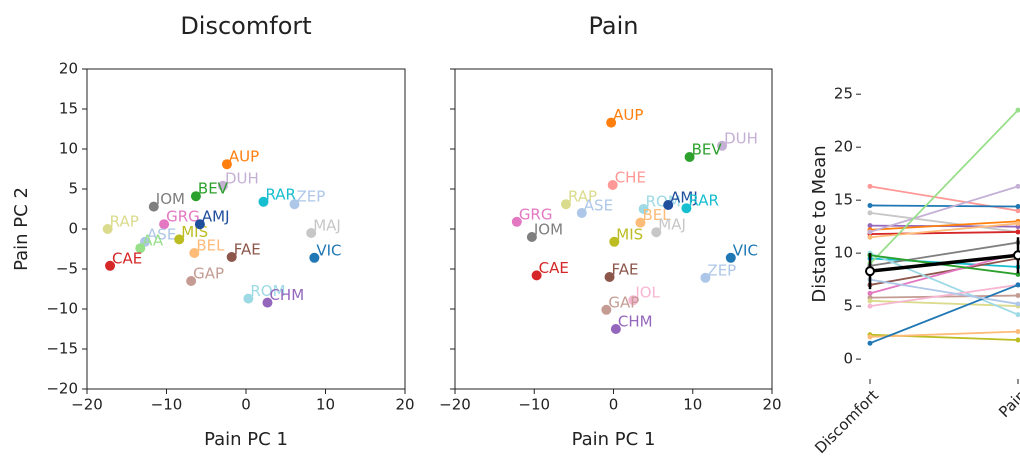  I want to click on point-label: BEL, so click(210, 246).